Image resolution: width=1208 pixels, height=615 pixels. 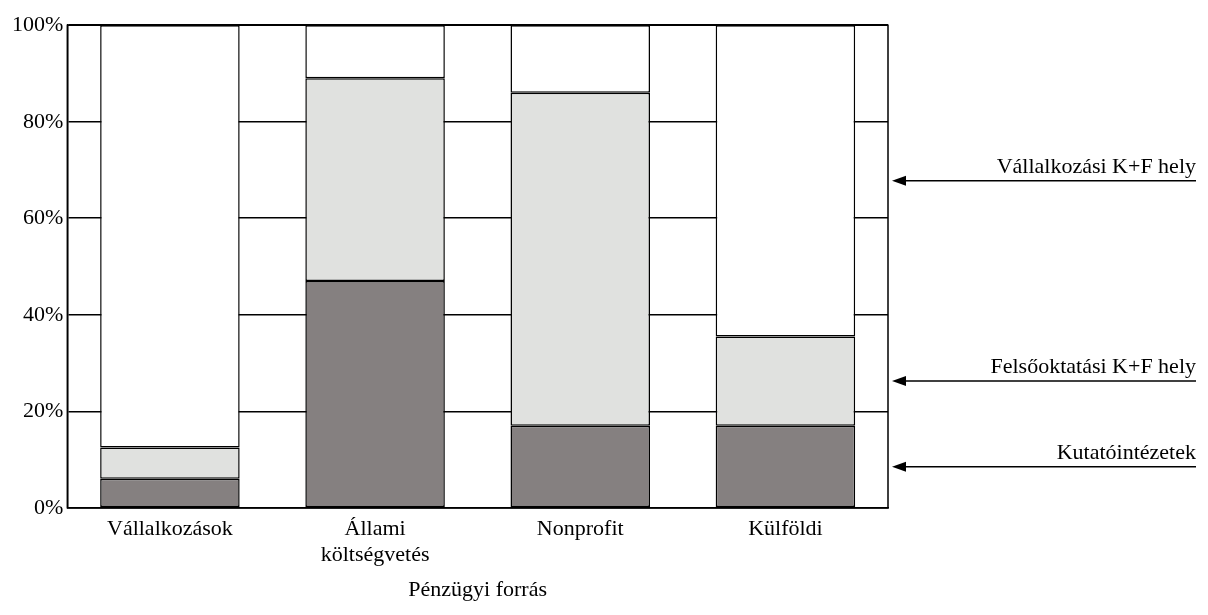 I want to click on x-tick-label: Nonprofit, so click(x=580, y=527).